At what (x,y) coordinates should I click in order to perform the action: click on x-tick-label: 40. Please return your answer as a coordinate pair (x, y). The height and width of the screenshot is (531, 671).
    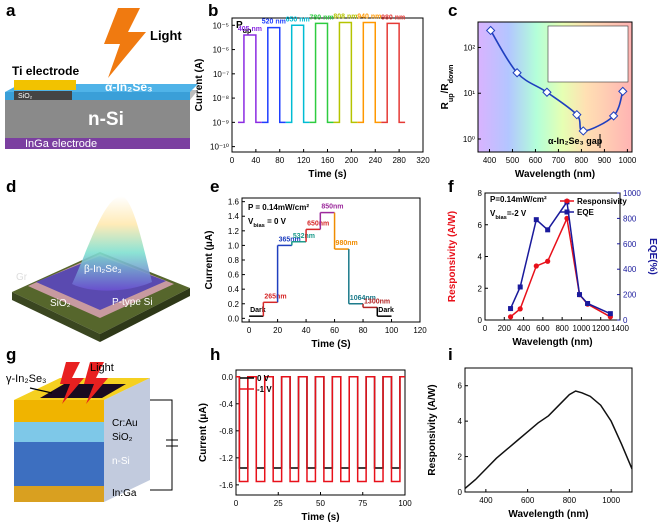
    Looking at the image, I should click on (255, 160).